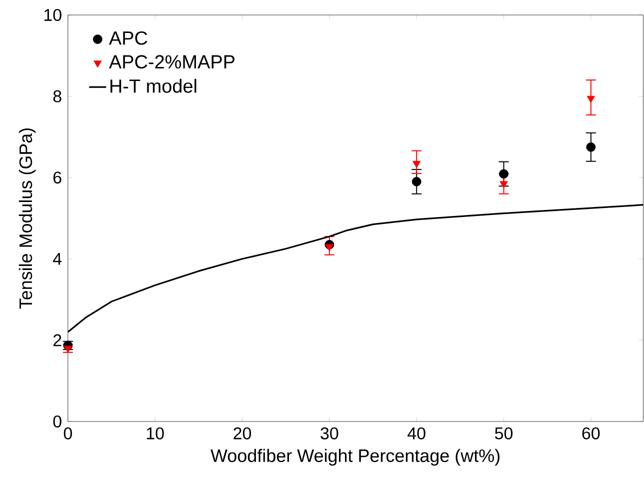 This screenshot has width=644, height=495. I want to click on y-tick-label: 2, so click(57, 340).